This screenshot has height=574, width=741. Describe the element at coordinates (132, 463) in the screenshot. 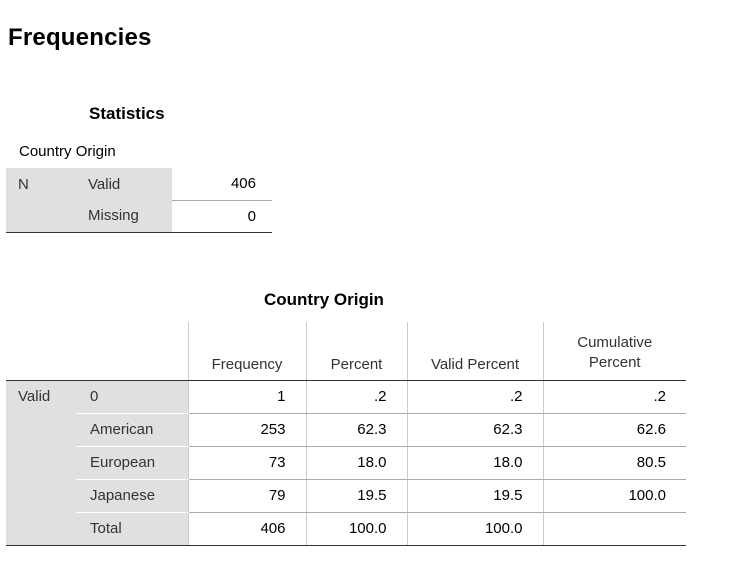

I see `row-label: European` at that location.